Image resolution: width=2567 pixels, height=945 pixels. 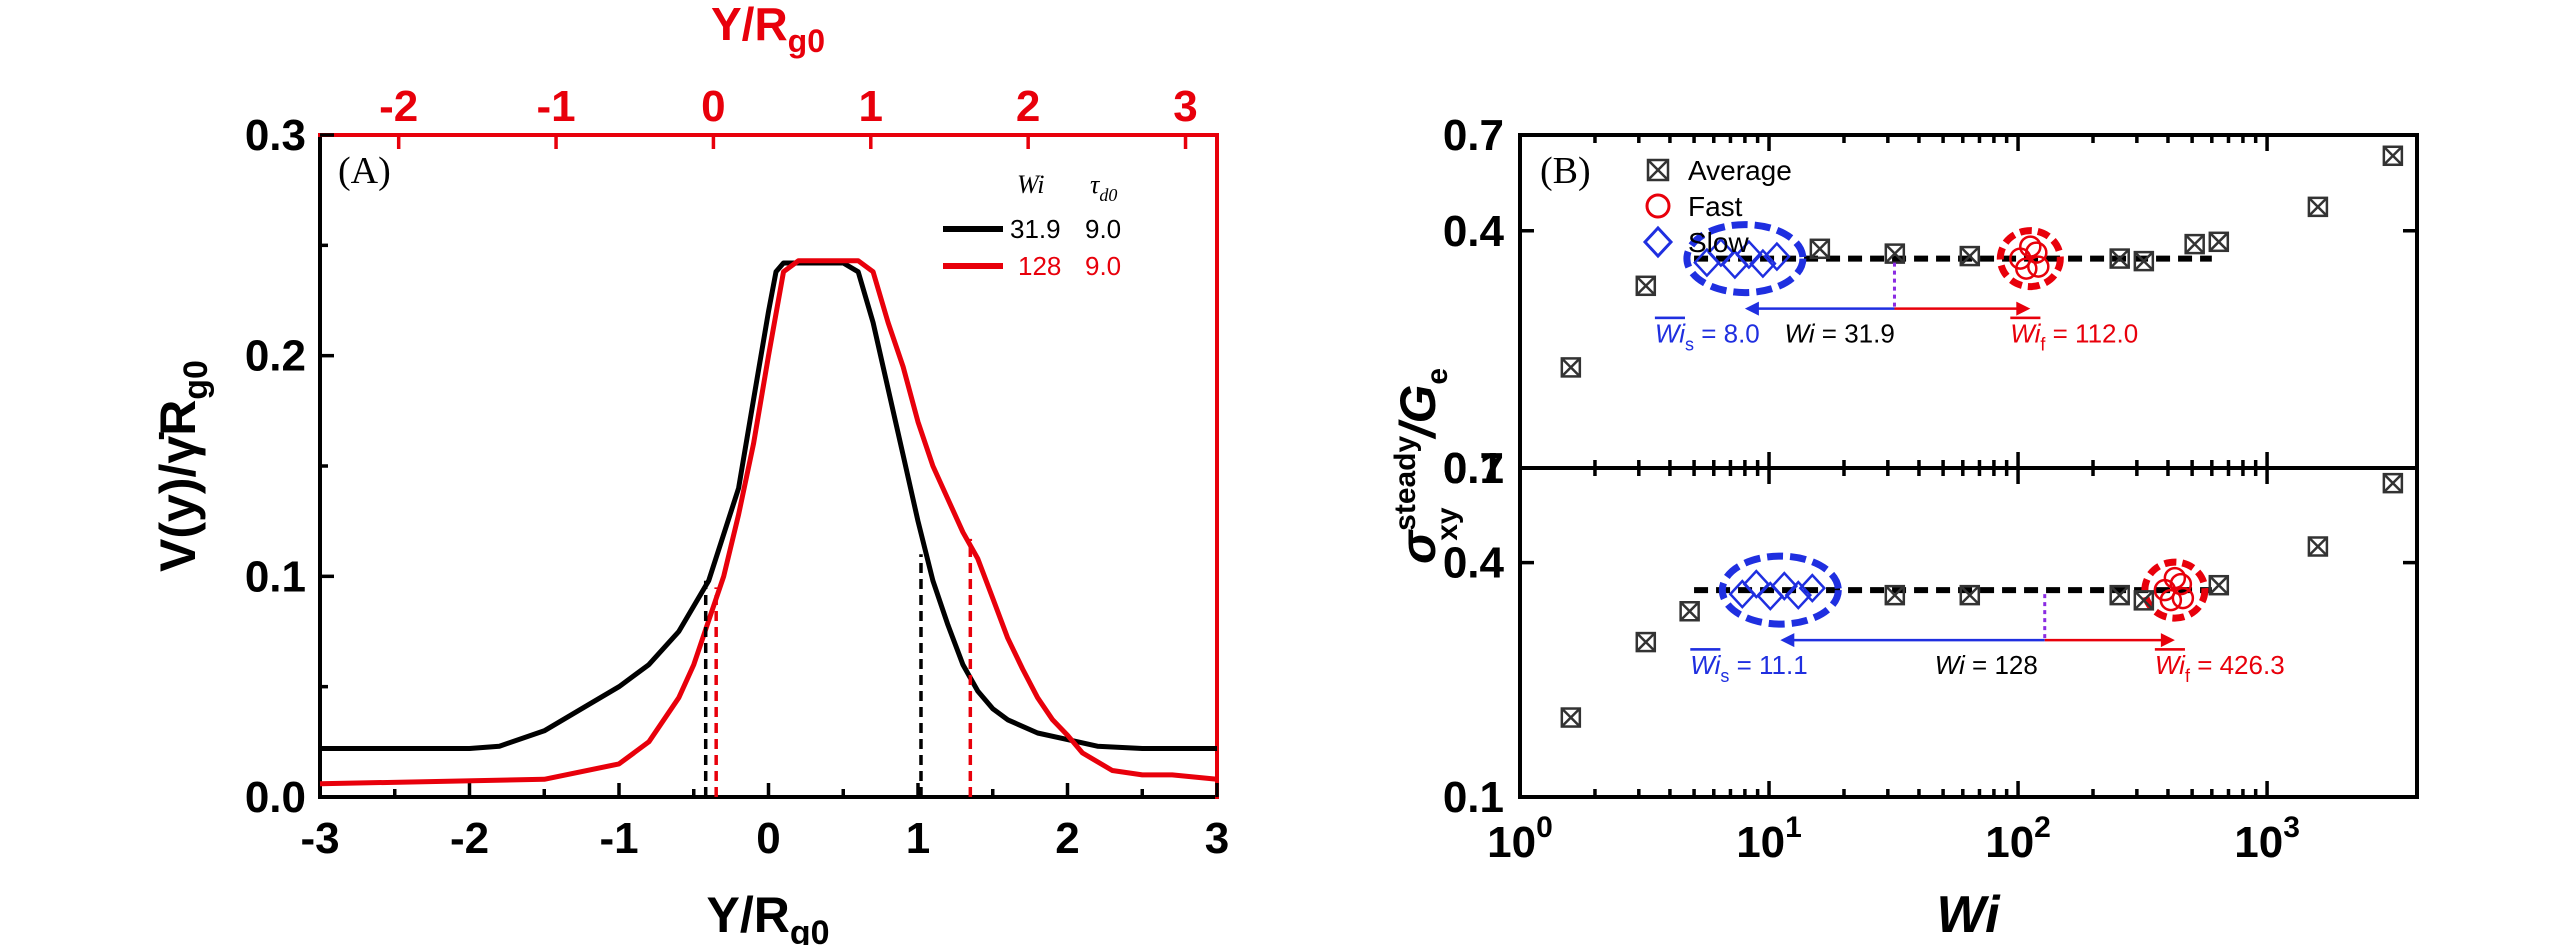 What do you see at coordinates (1418, 412) in the screenshot?
I see `panel-b-y-label-tail: /G` at bounding box center [1418, 412].